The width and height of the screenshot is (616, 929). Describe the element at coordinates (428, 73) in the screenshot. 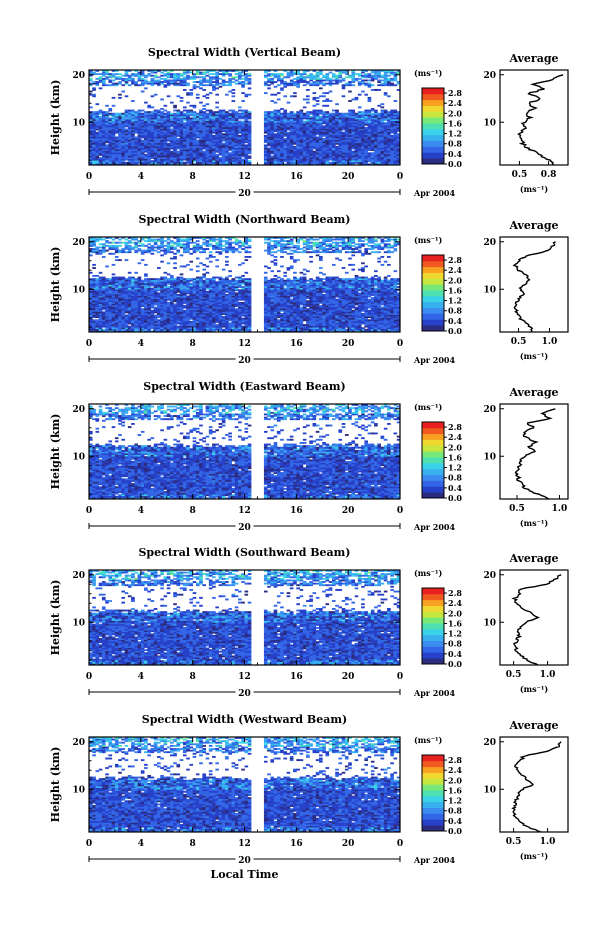

I see `colorbar-unit: (ms⁻¹)` at that location.